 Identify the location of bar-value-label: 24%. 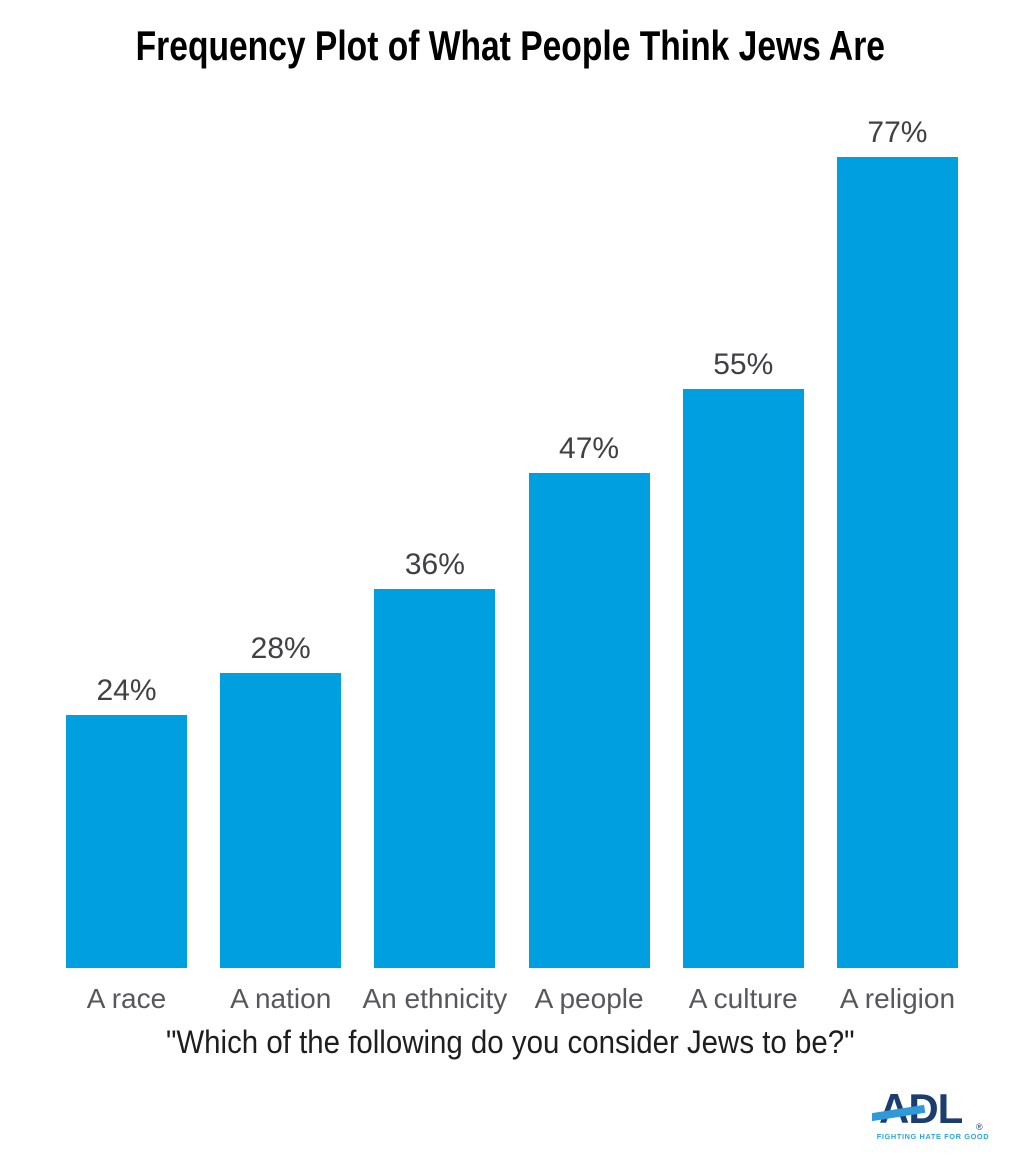
(126, 690).